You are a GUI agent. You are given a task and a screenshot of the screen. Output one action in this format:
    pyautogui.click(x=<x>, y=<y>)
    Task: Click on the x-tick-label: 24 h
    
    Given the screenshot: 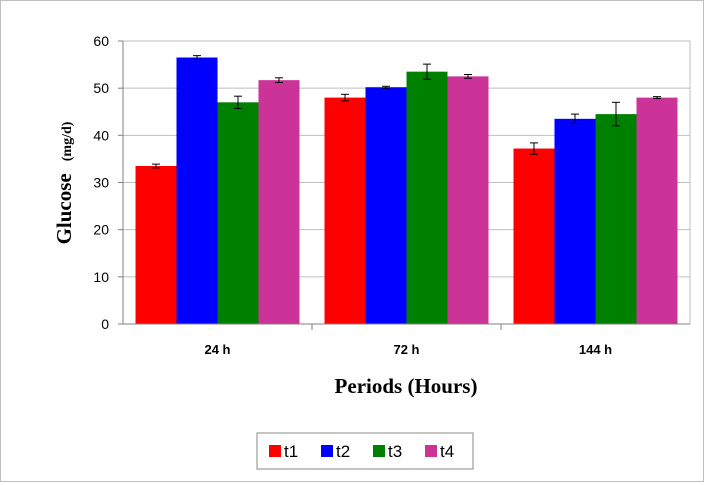 What is the action you would take?
    pyautogui.click(x=217, y=349)
    